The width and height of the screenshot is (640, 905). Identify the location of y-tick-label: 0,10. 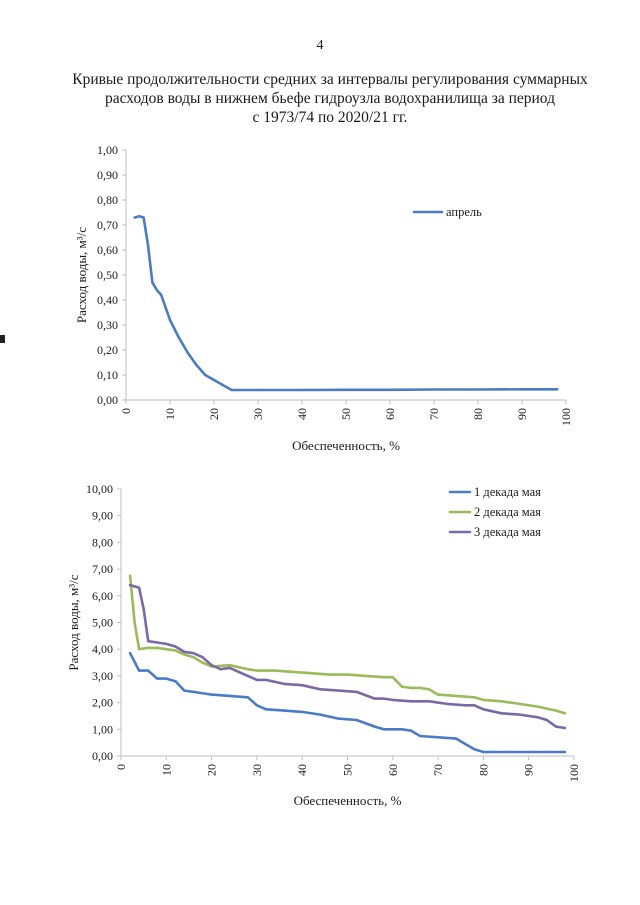
(107, 375).